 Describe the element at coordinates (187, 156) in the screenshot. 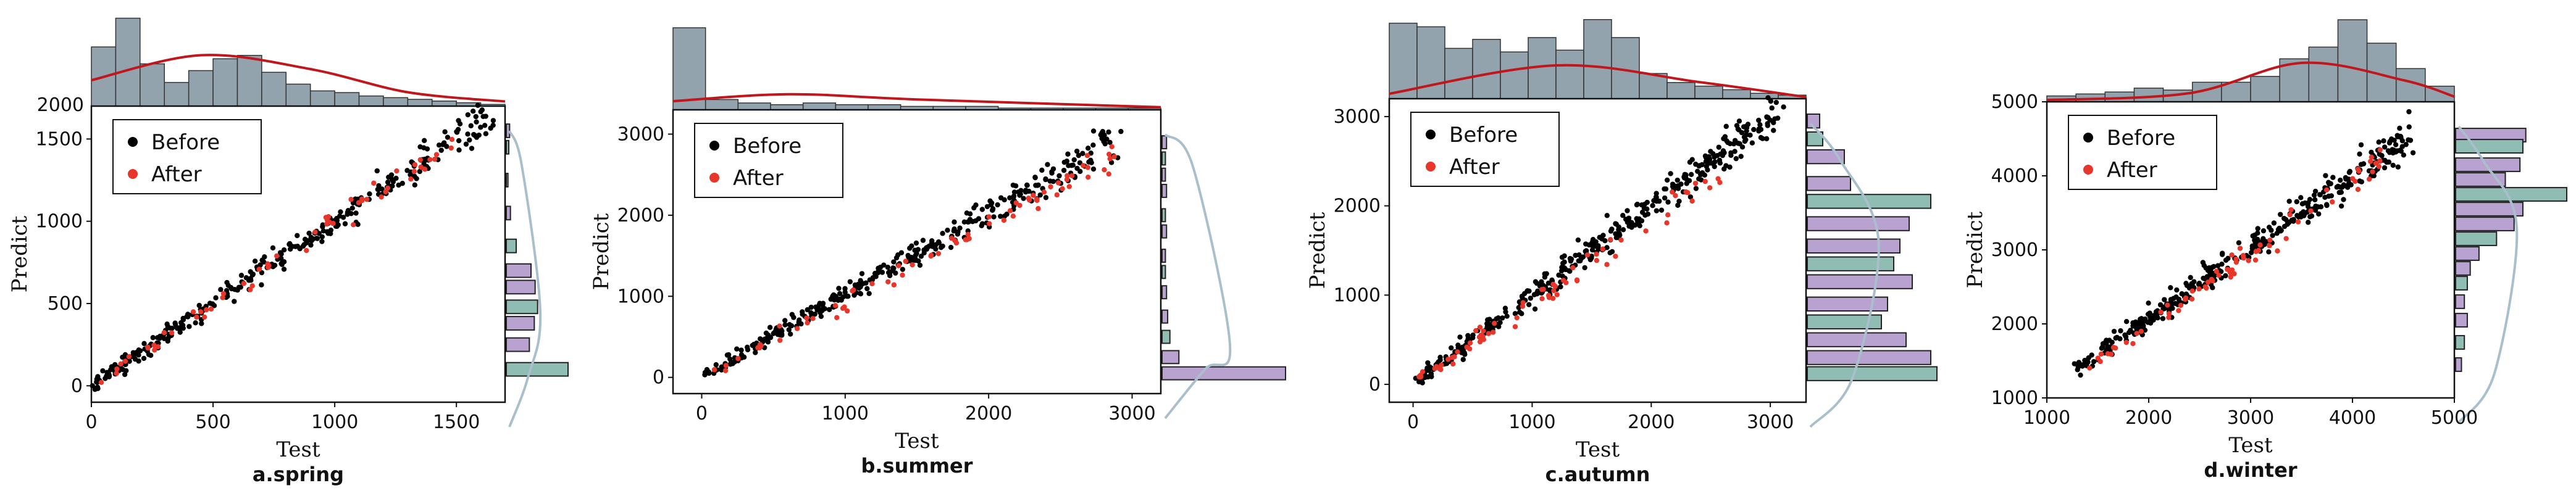

I see `legend-box` at that location.